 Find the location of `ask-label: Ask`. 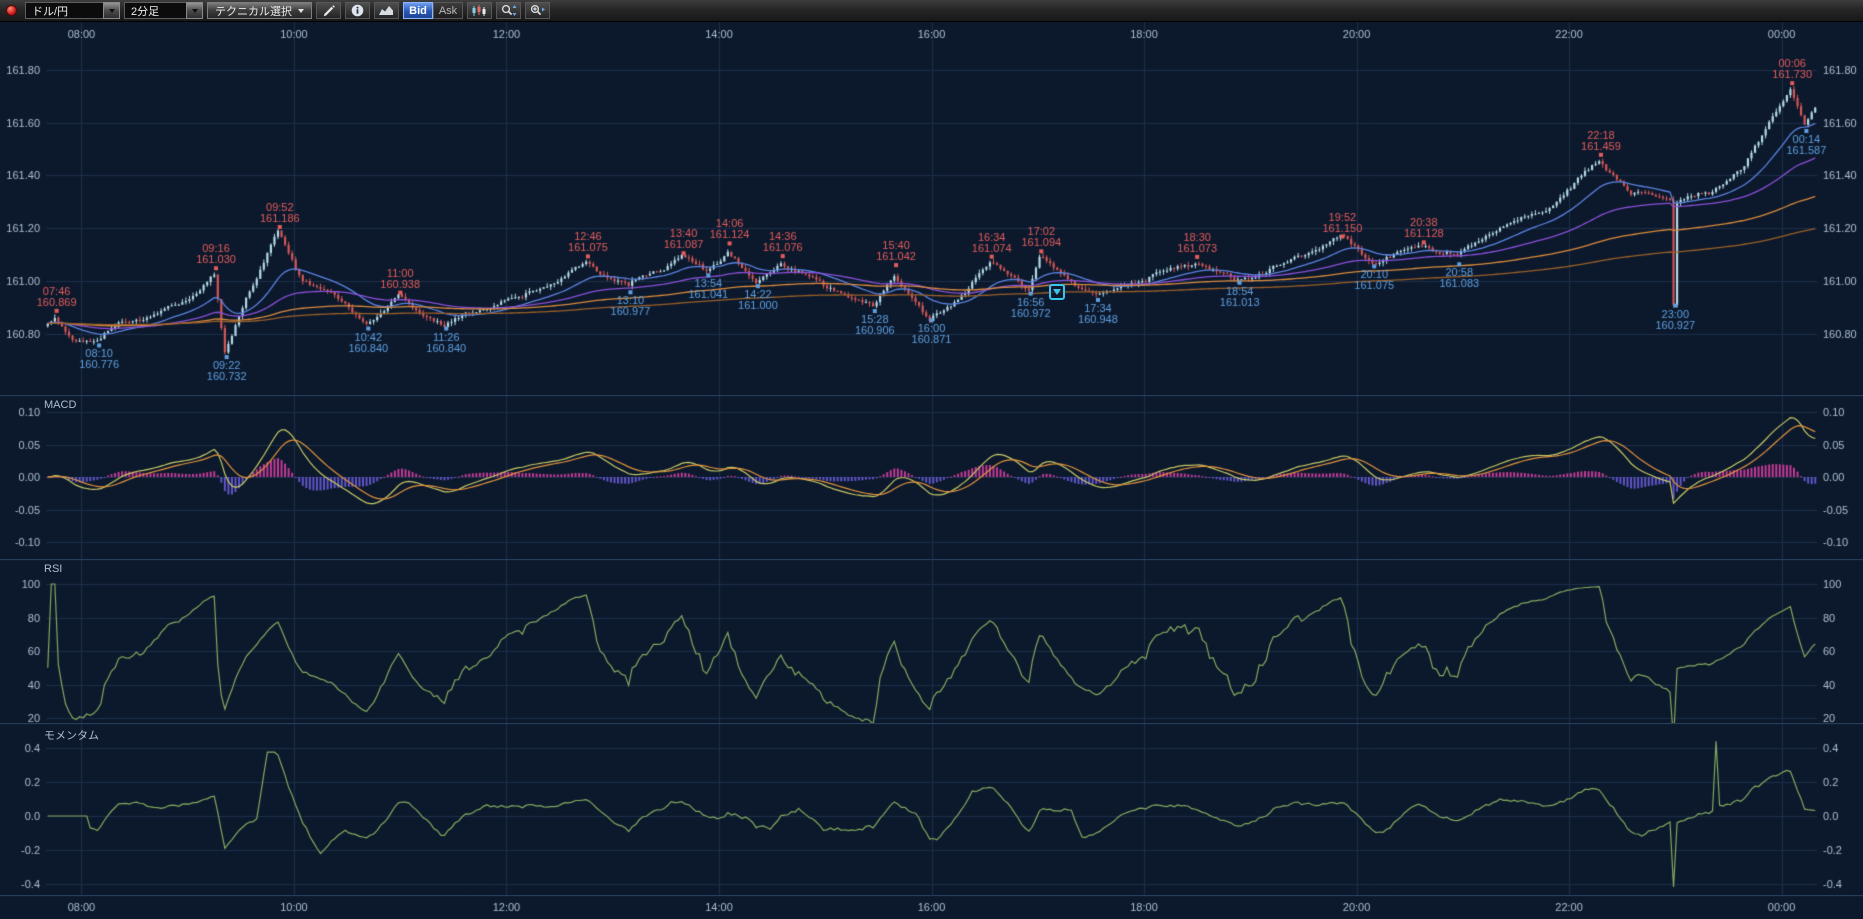

ask-label: Ask is located at coordinates (448, 10).